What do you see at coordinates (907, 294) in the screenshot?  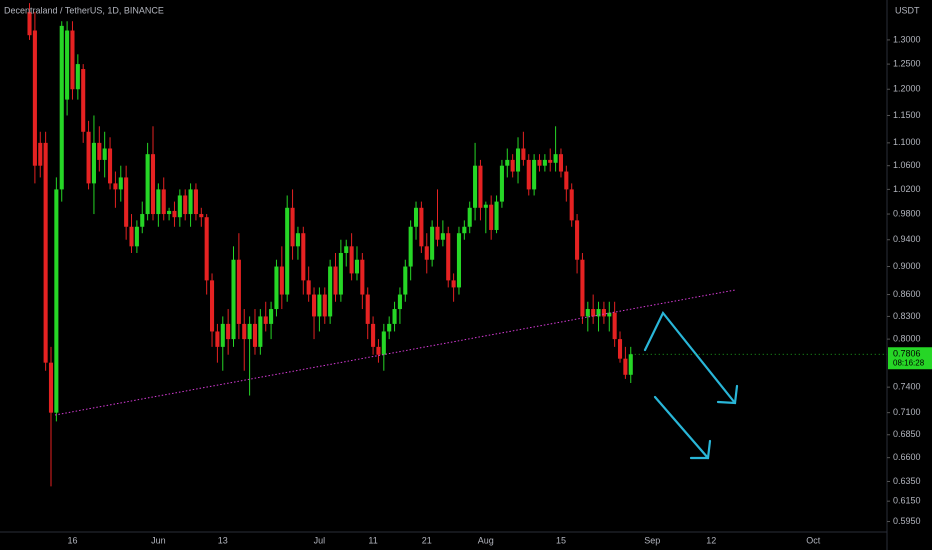 I see `y-tick-label: 0.8600` at bounding box center [907, 294].